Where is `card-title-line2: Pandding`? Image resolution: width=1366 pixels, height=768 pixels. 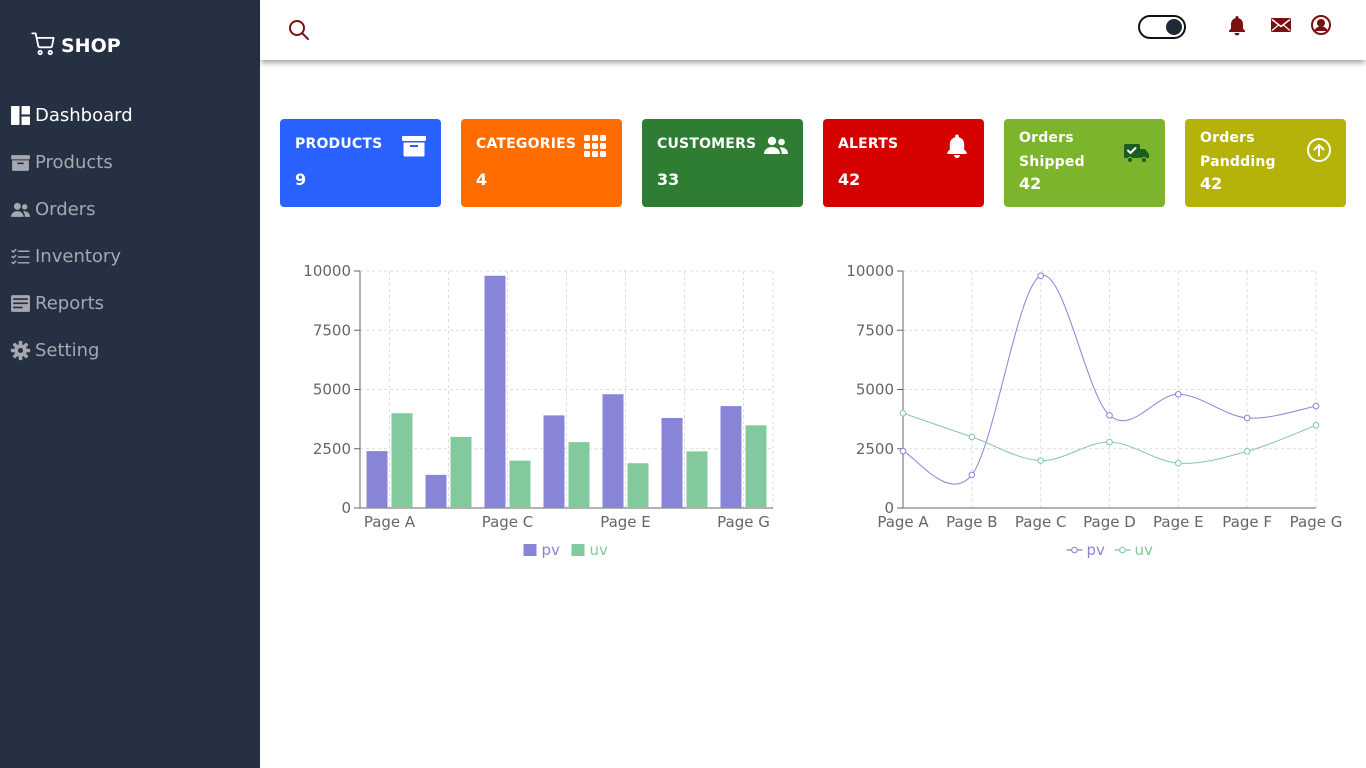
card-title-line2: Pandding is located at coordinates (1238, 162).